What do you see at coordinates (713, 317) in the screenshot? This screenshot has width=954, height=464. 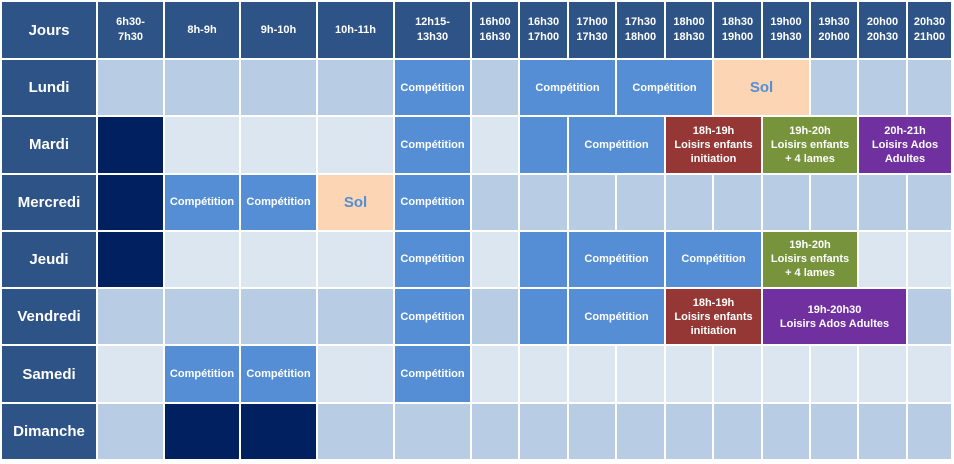 I see `loisirs-initiation-block: 18h-19h Loisirs enfants initiation` at bounding box center [713, 317].